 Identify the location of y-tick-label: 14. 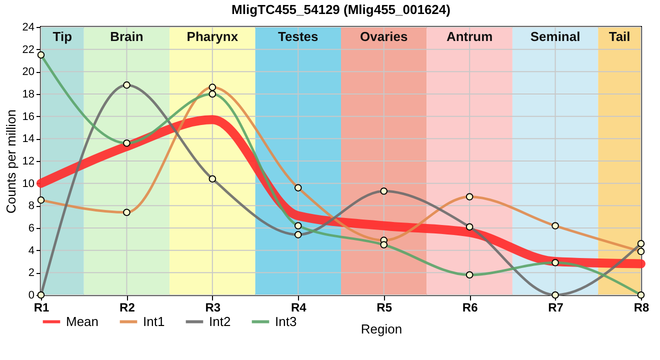
(28, 139).